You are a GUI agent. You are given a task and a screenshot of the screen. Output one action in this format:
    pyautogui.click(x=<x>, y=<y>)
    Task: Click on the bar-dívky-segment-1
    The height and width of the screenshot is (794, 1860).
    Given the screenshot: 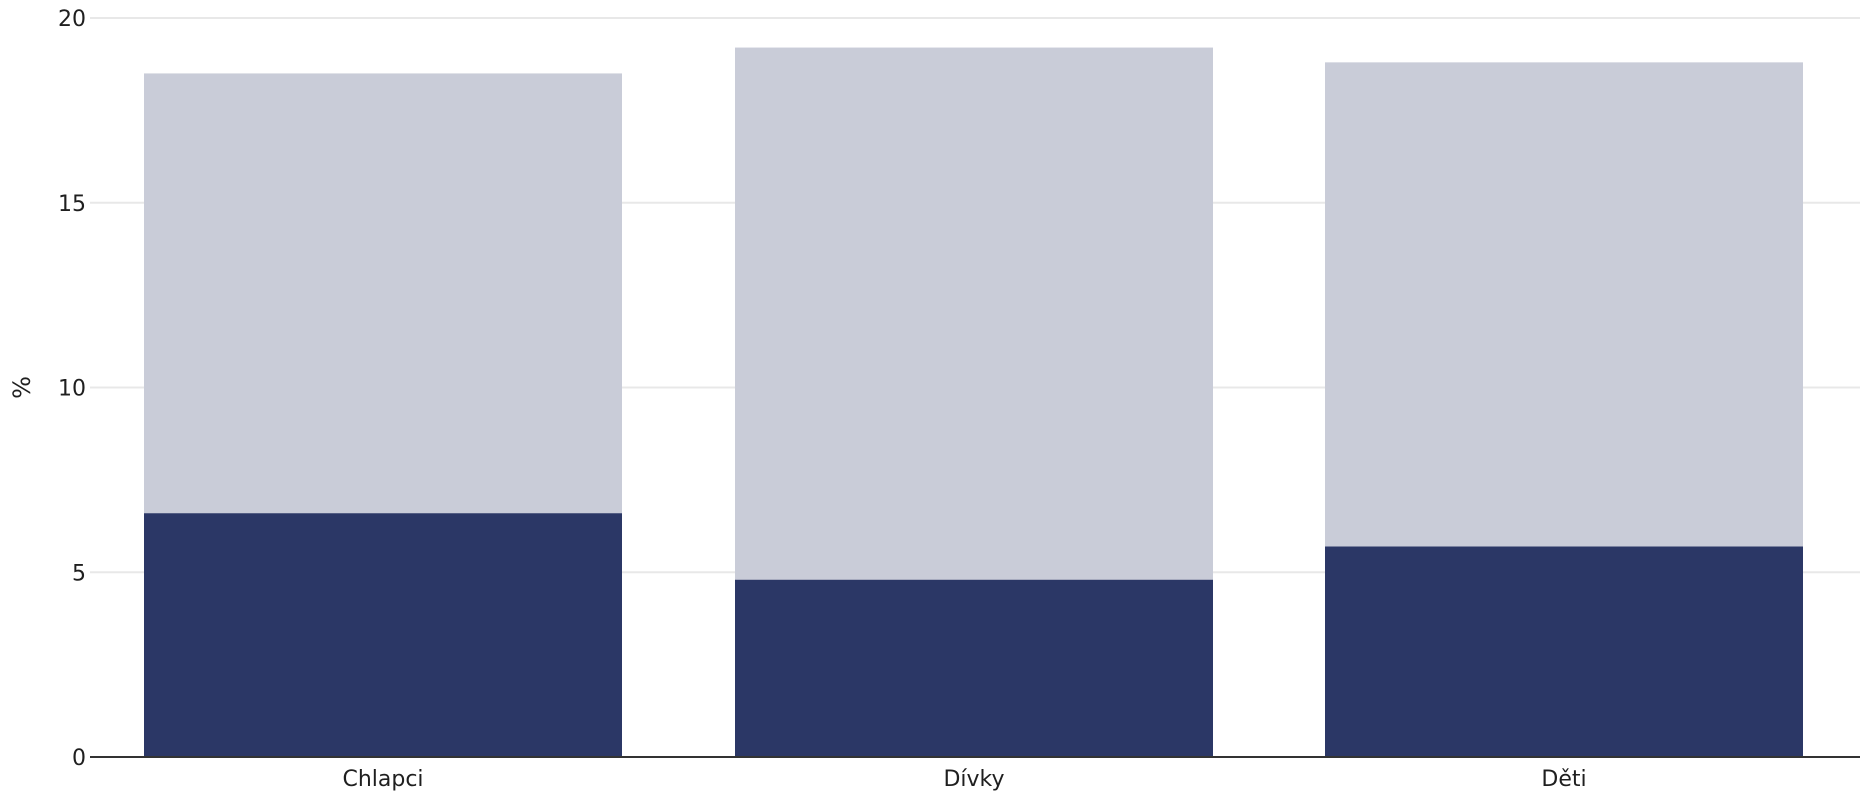 What is the action you would take?
    pyautogui.click(x=974, y=668)
    